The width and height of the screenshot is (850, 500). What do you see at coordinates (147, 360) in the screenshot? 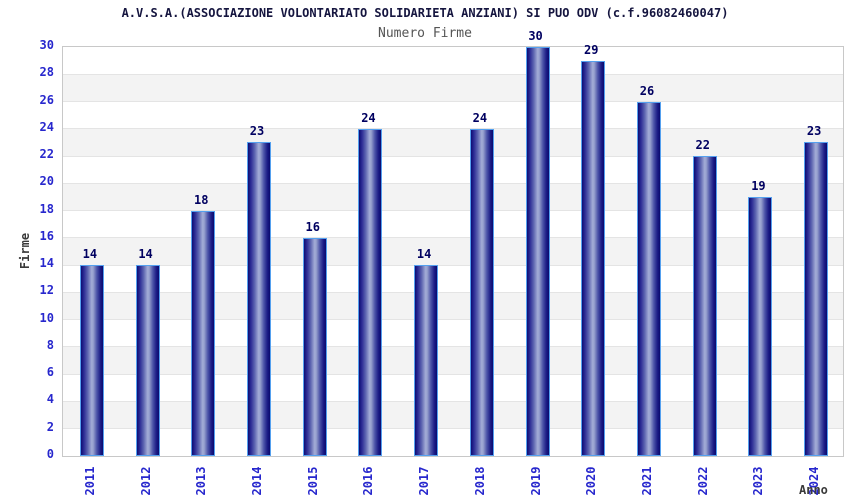
I see `bar-2012` at bounding box center [147, 360].